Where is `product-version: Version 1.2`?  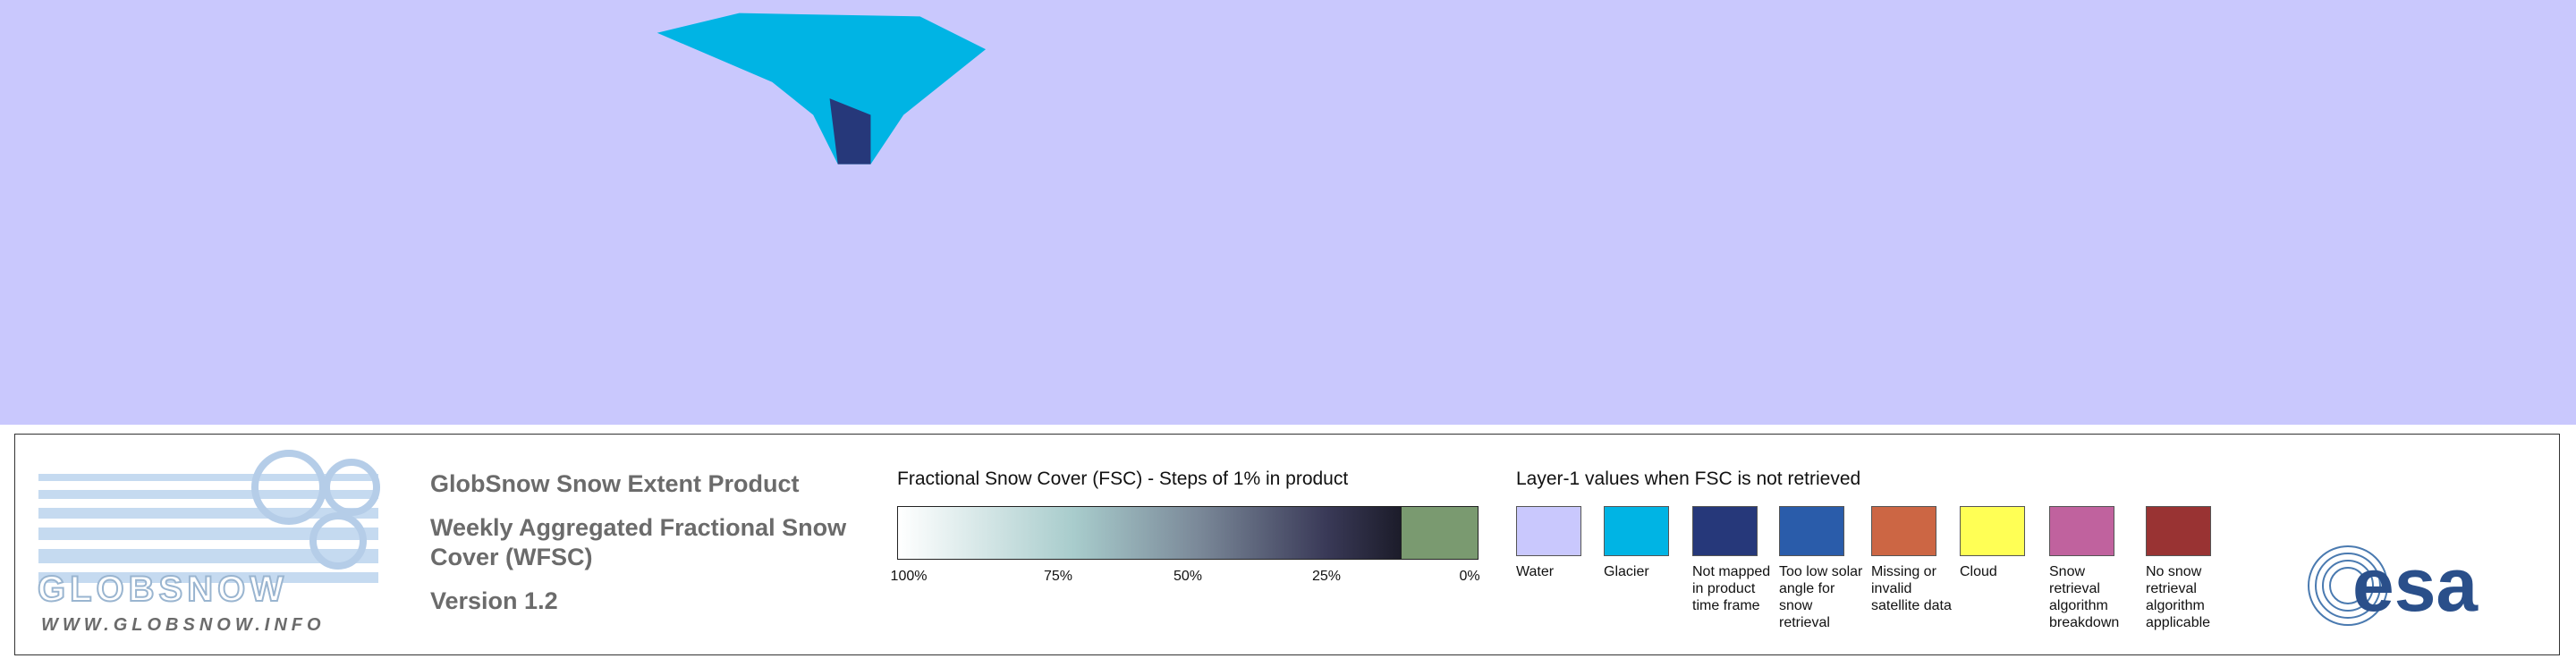
product-version: Version 1.2 is located at coordinates (494, 601).